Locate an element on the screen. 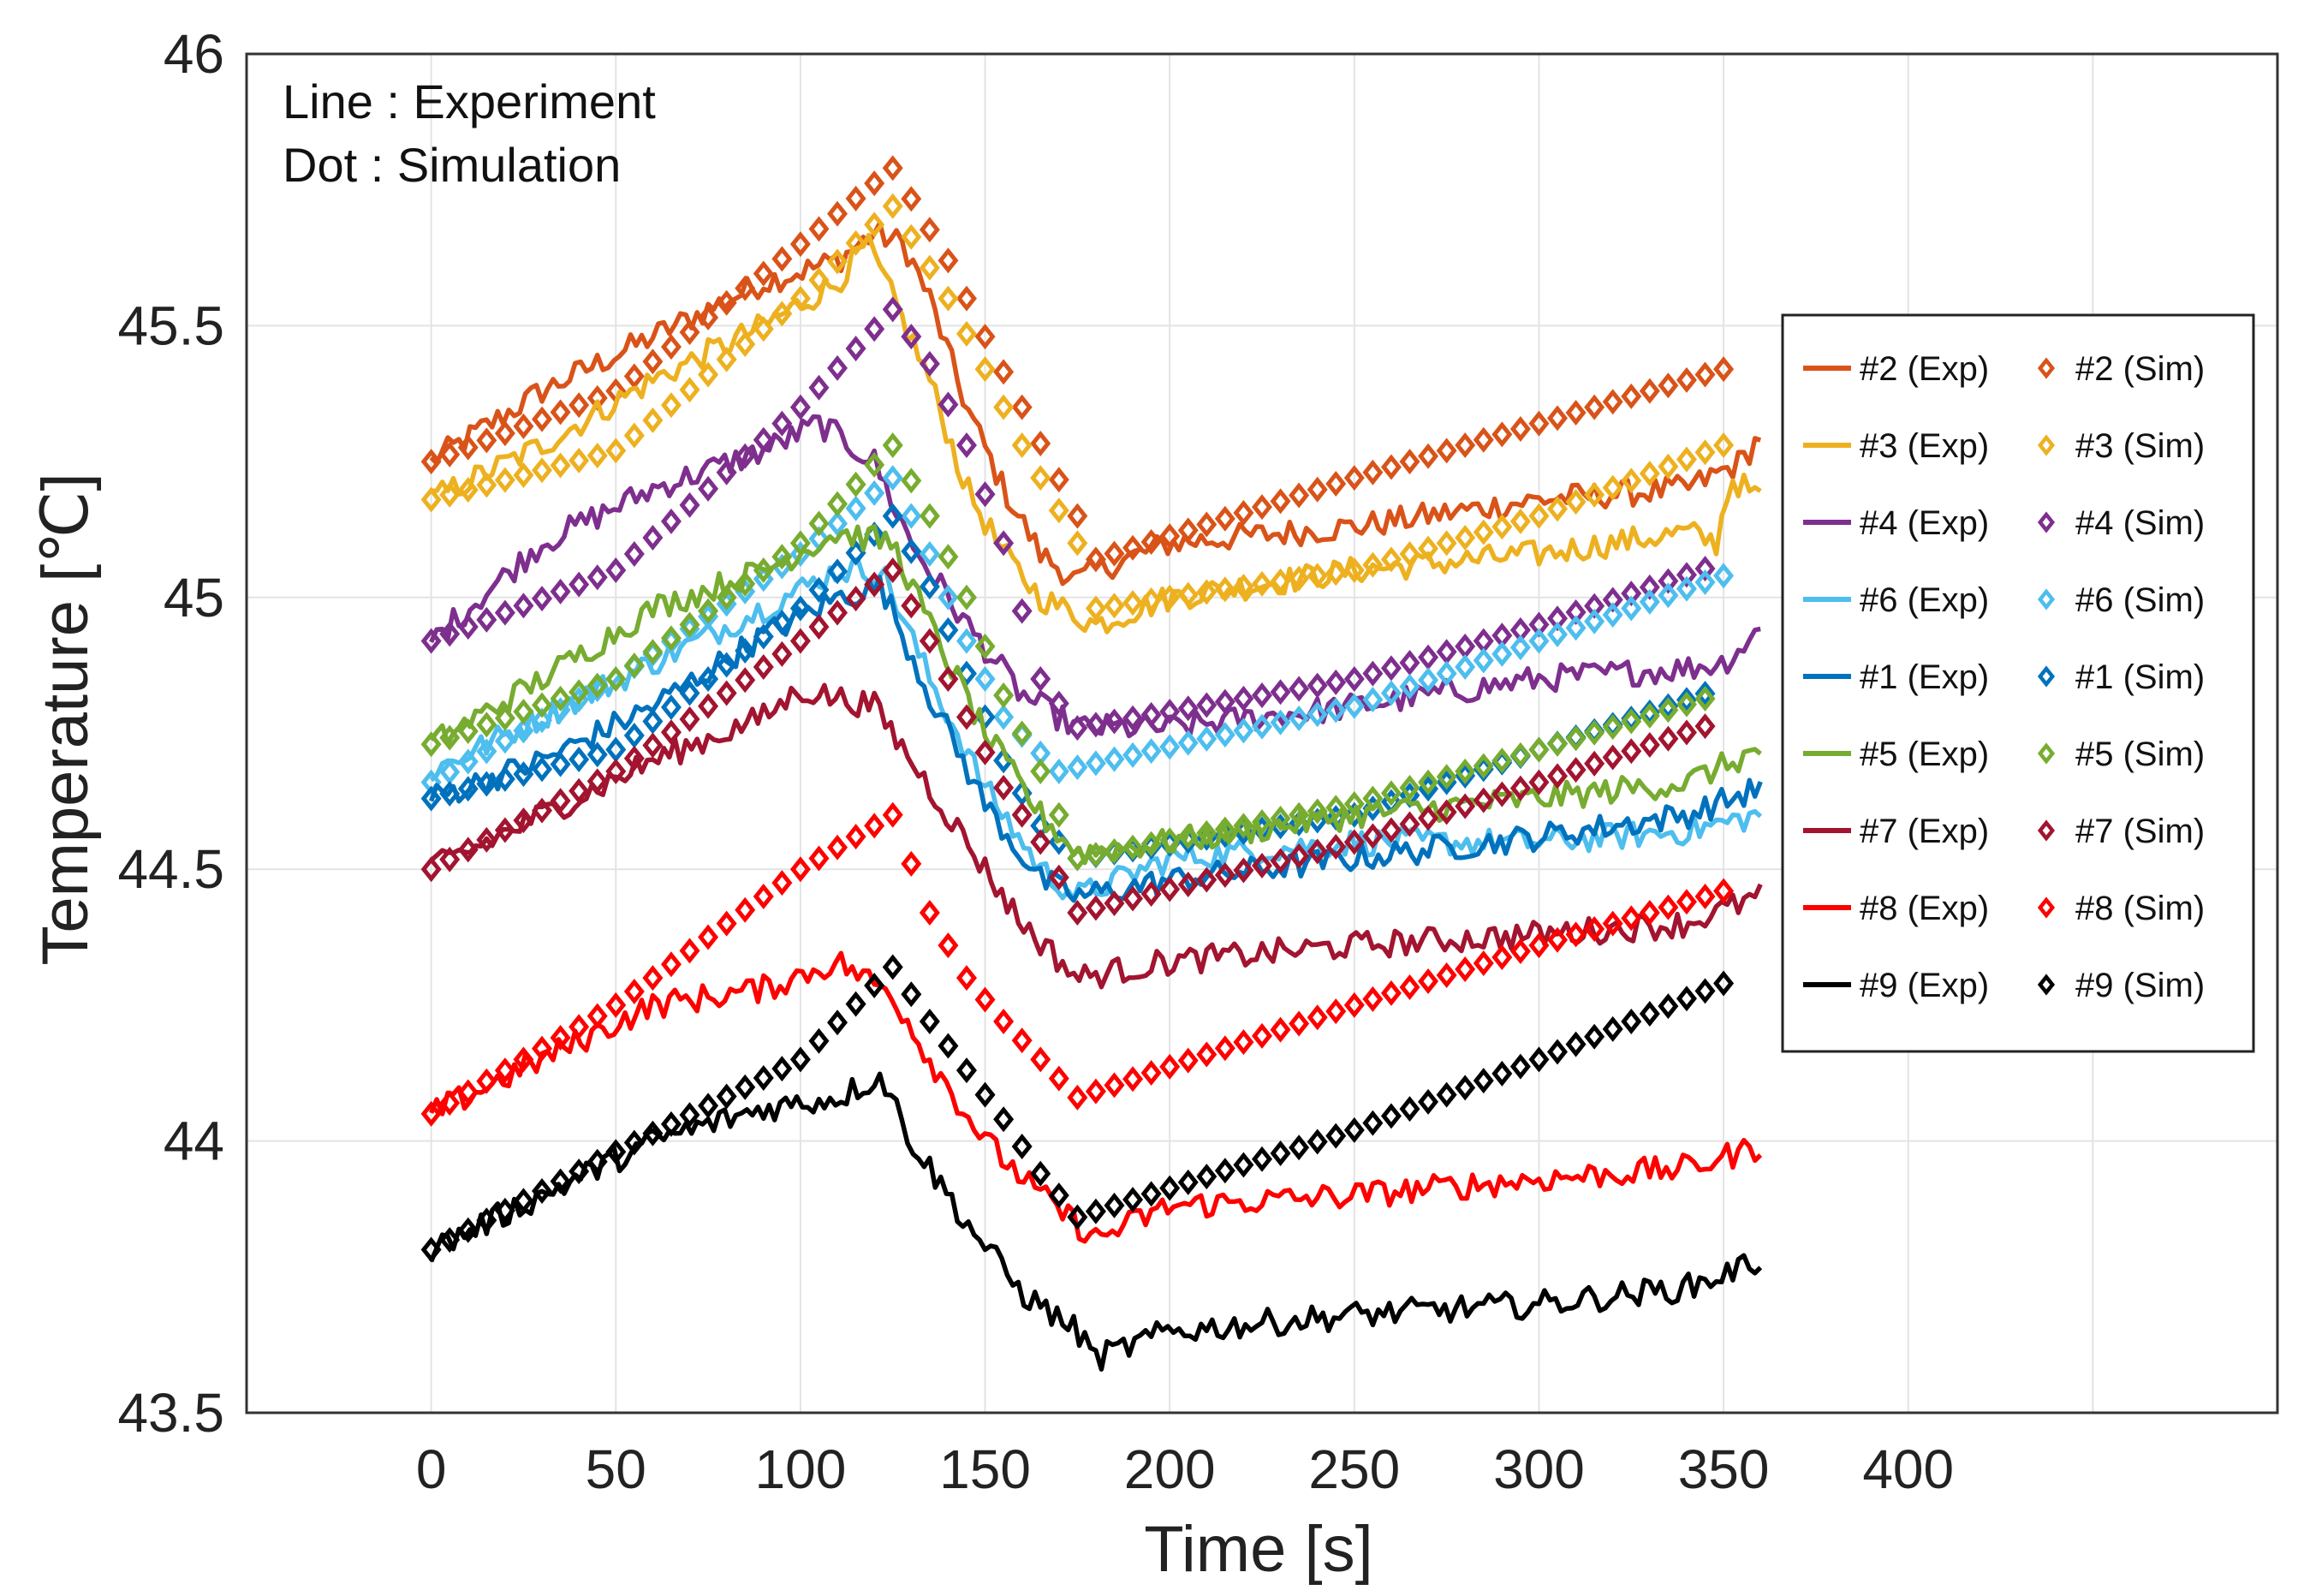  legend-sim-label-4: #4 (Sim) is located at coordinates (2140, 523).